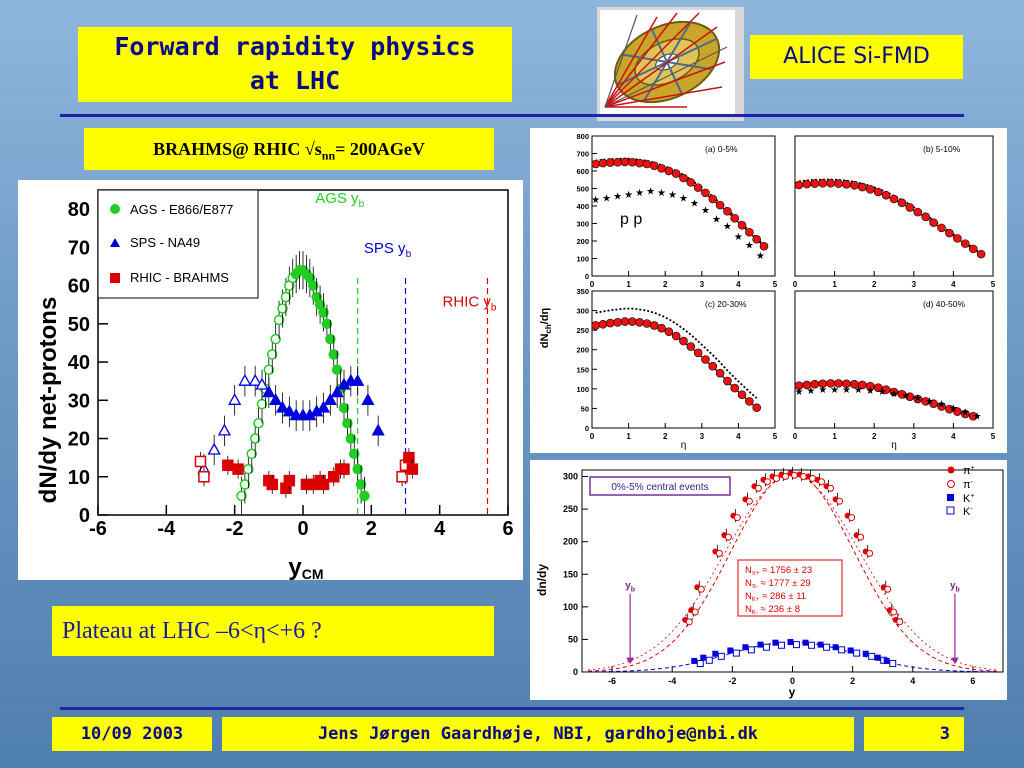 This screenshot has height=768, width=1024. What do you see at coordinates (582, 350) in the screenshot?
I see `y-tick-label: 200` at bounding box center [582, 350].